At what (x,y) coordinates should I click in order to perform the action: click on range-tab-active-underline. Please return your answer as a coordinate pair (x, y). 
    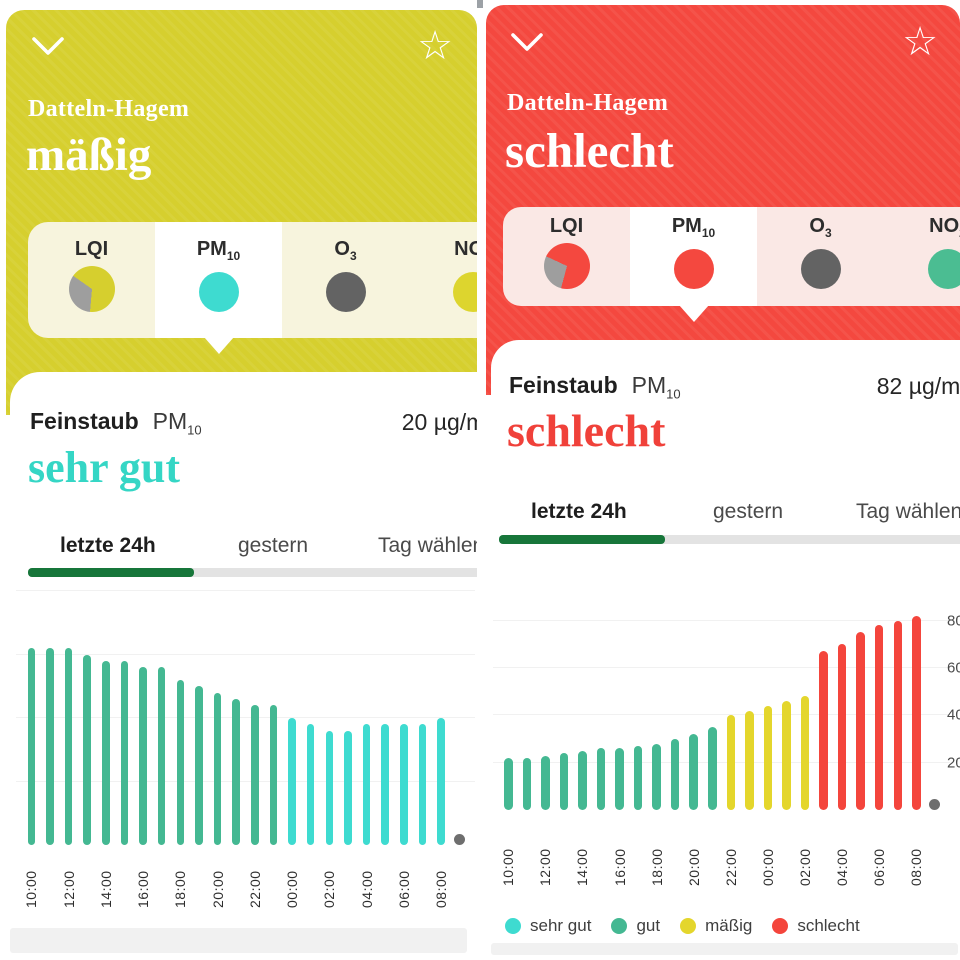
    Looking at the image, I should click on (111, 572).